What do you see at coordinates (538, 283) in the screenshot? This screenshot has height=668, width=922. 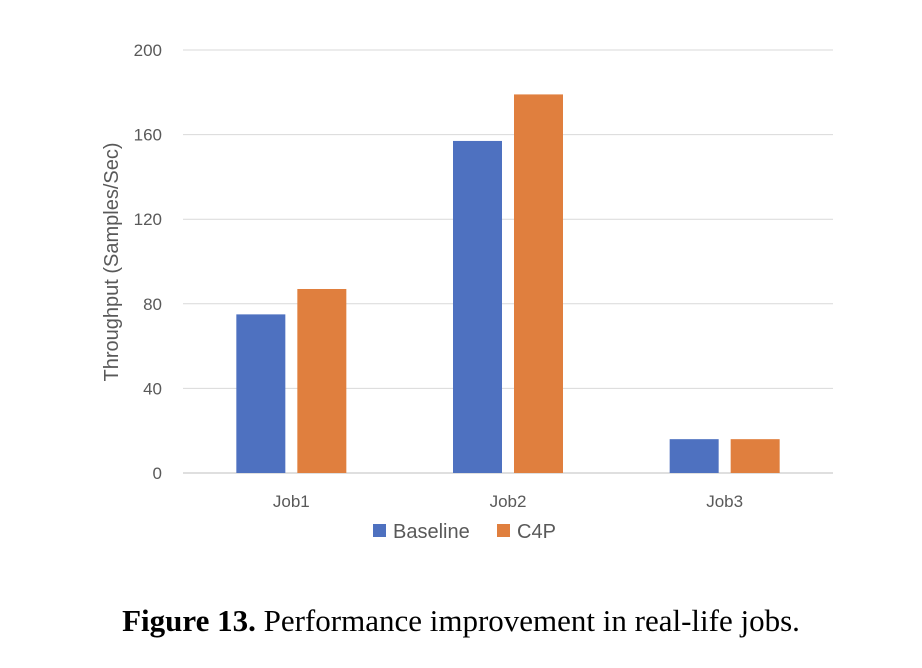 I see `bar-c4p-job2` at bounding box center [538, 283].